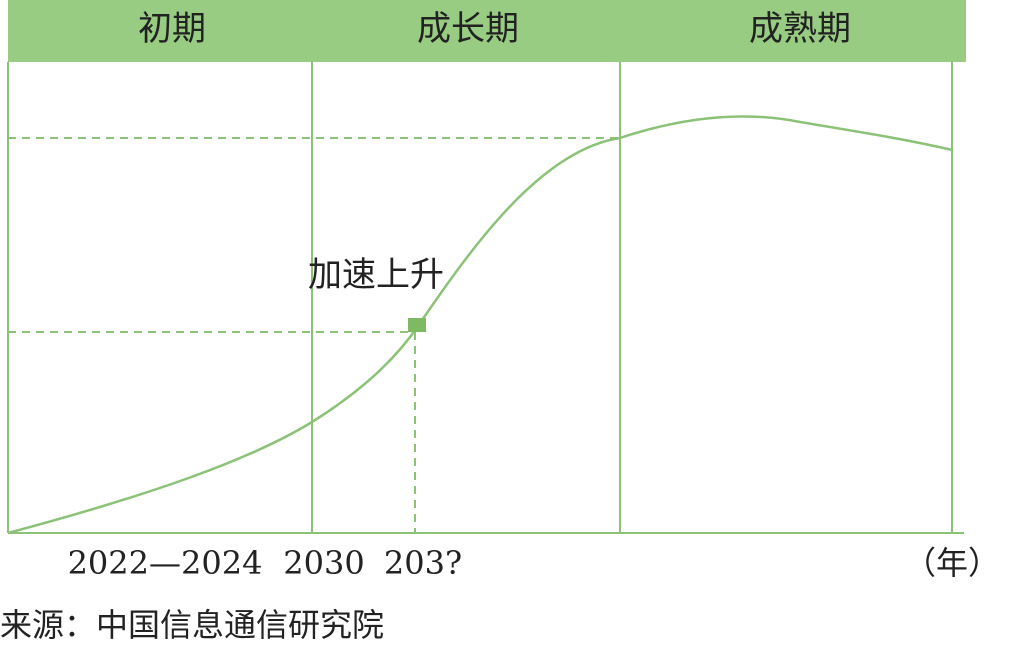  I want to click on phase-label-initial: 初期, so click(172, 29).